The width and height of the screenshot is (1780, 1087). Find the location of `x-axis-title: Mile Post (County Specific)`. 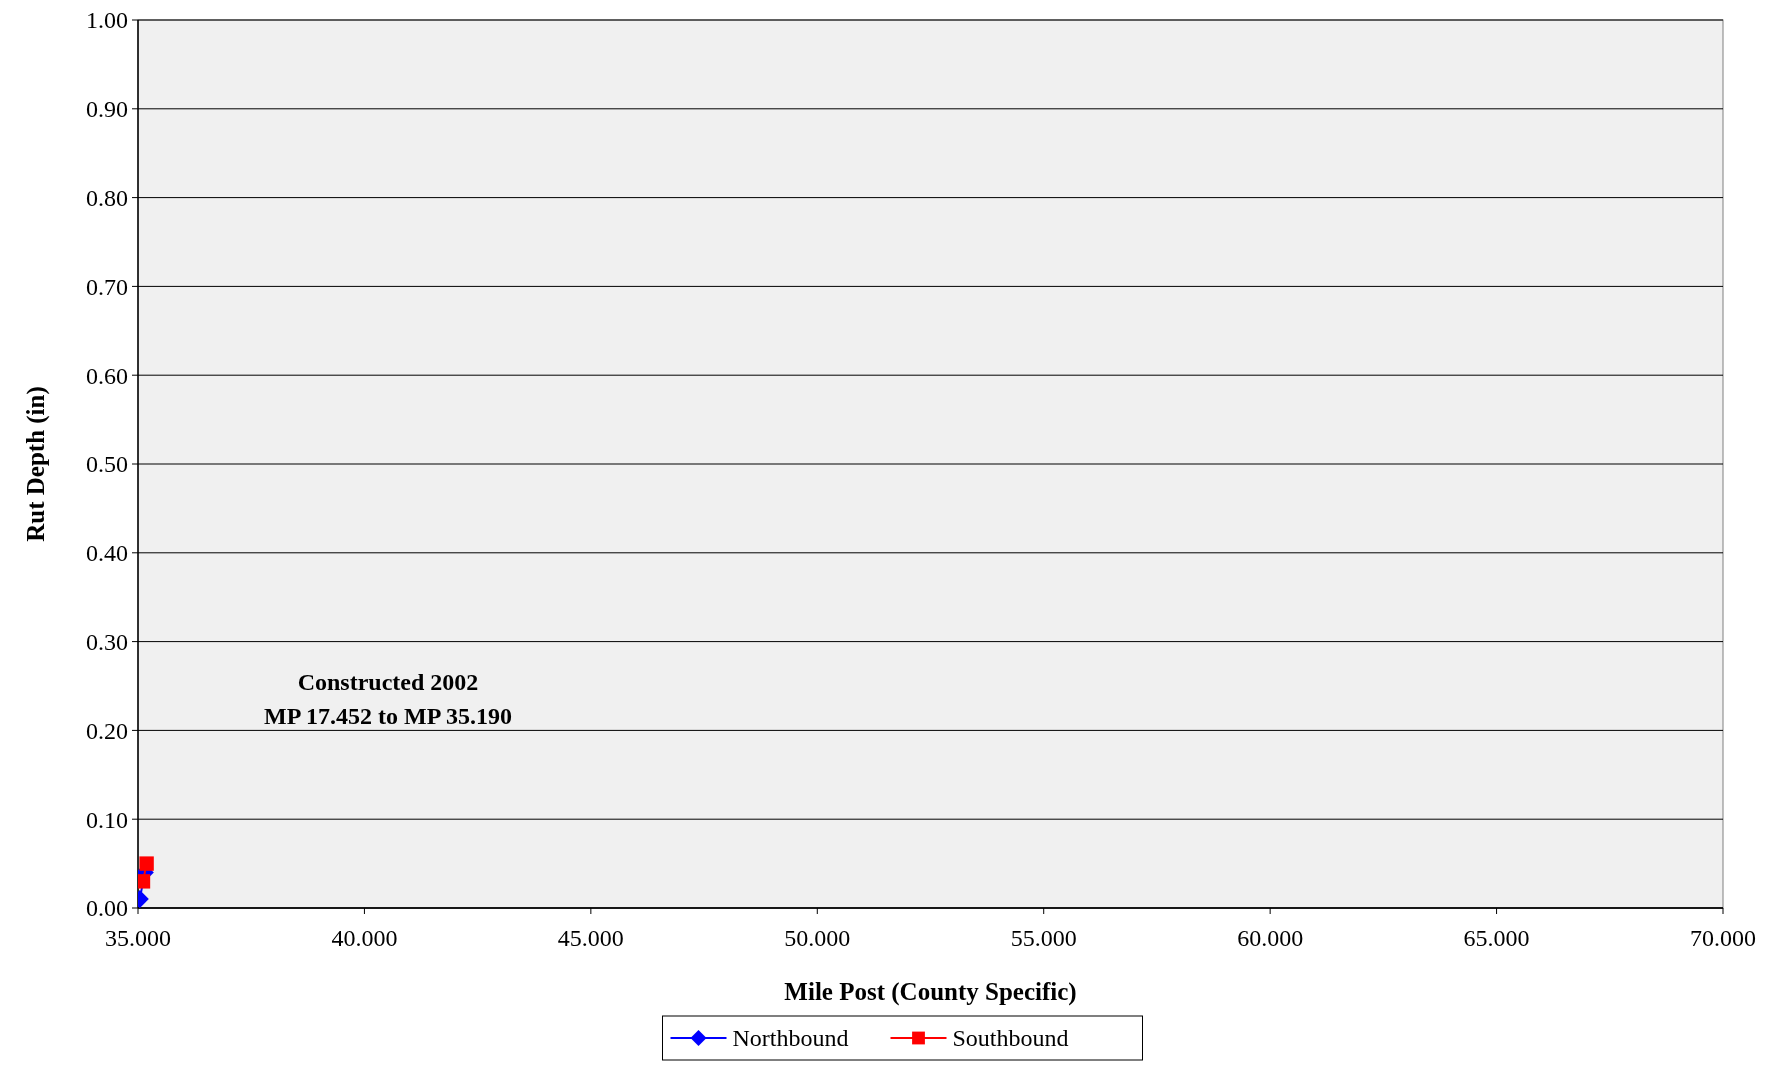

x-axis-title: Mile Post (County Specific) is located at coordinates (930, 992).